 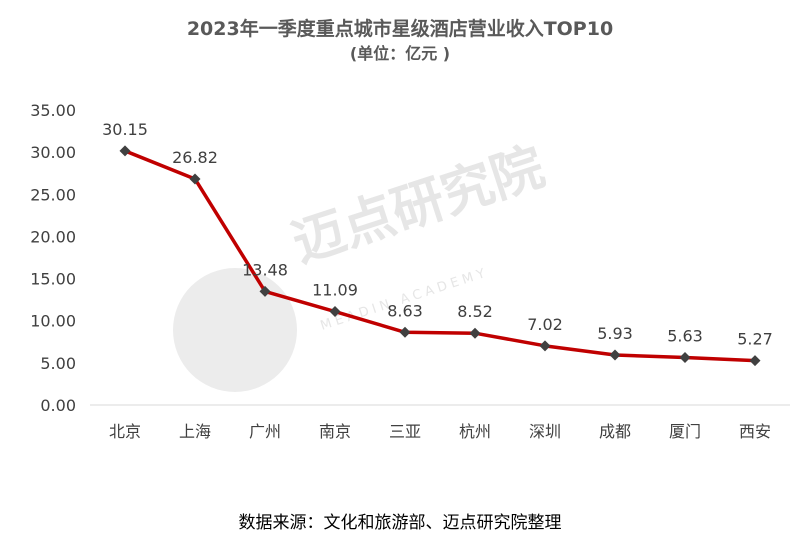 I want to click on x-tick-label: 杭州, so click(x=475, y=431).